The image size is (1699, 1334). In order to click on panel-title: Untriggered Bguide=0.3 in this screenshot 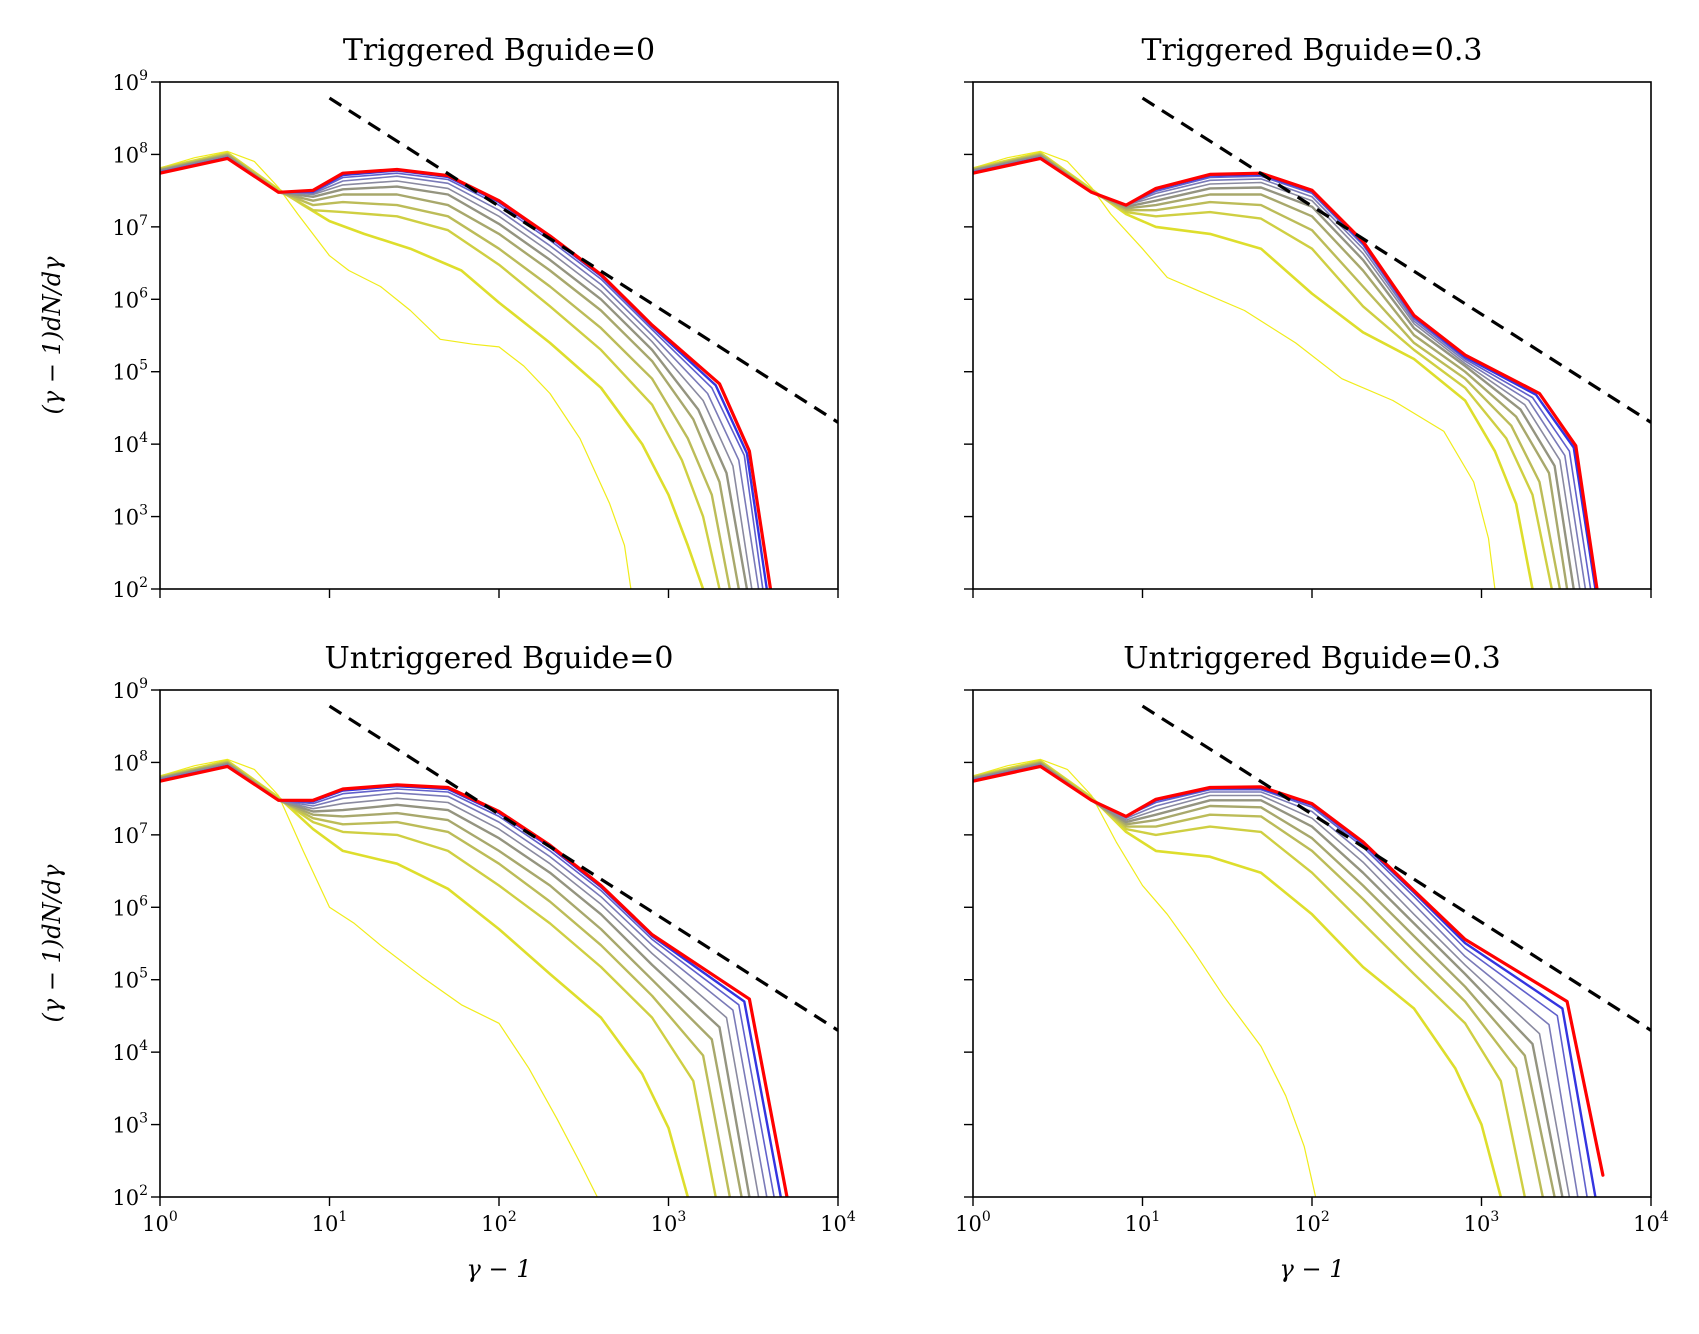, I will do `click(1312, 658)`.